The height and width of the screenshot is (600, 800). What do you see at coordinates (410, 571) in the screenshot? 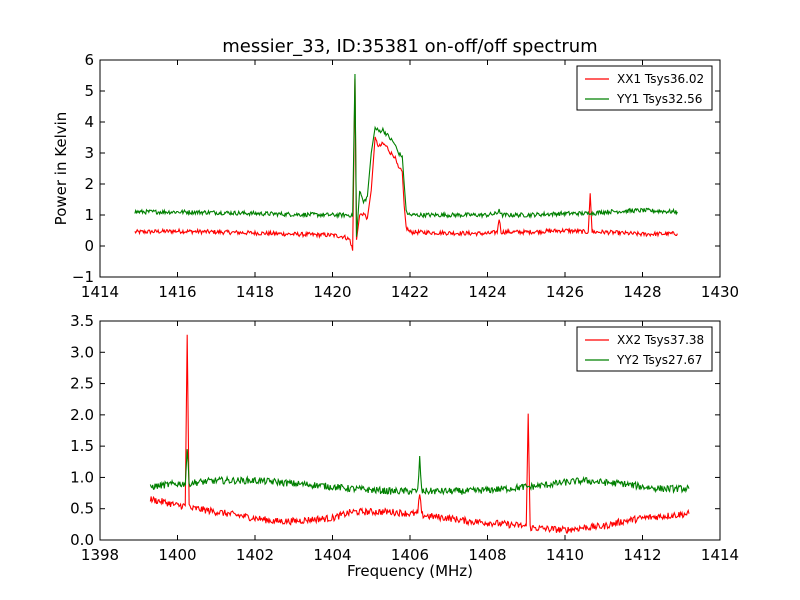
I see `x-axis-label: Frequency (MHz)` at bounding box center [410, 571].